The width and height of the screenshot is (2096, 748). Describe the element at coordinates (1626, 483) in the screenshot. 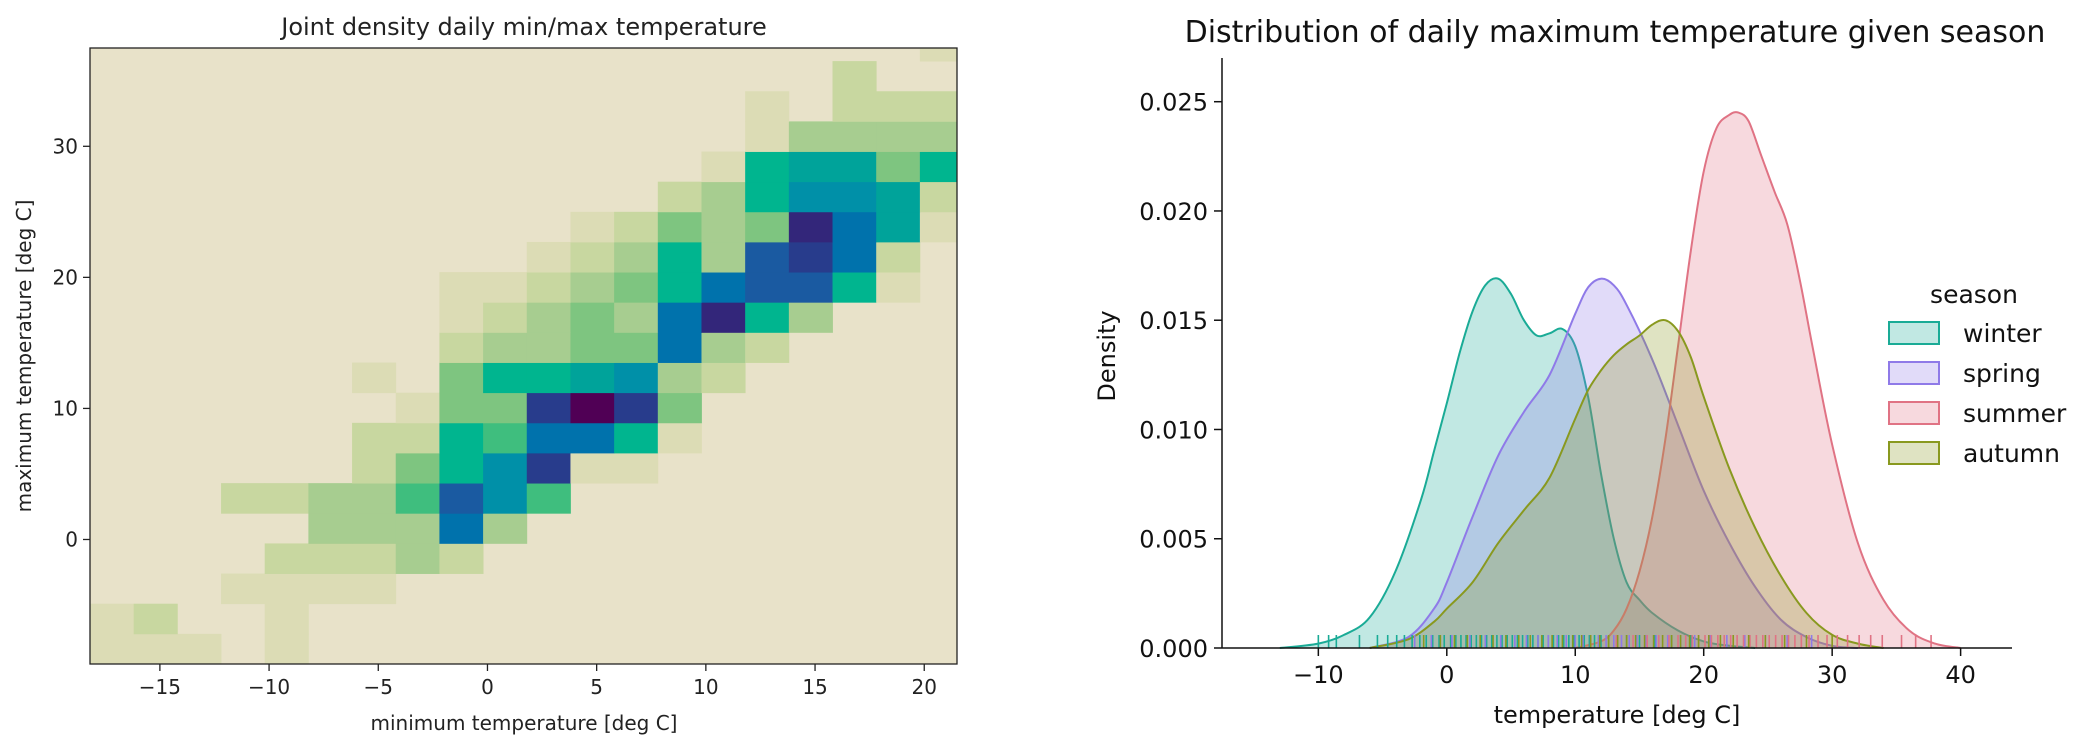

I see `kde-line-autumn` at that location.